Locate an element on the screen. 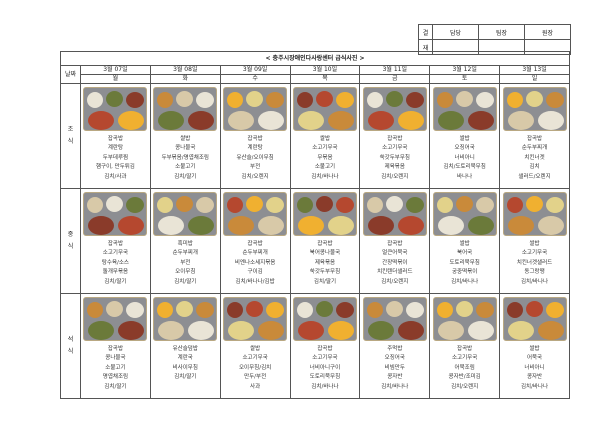  meal-cell: 쌀밥 소고기무국 무볶음 소불고기 김치/바나나 is located at coordinates (325, 136).